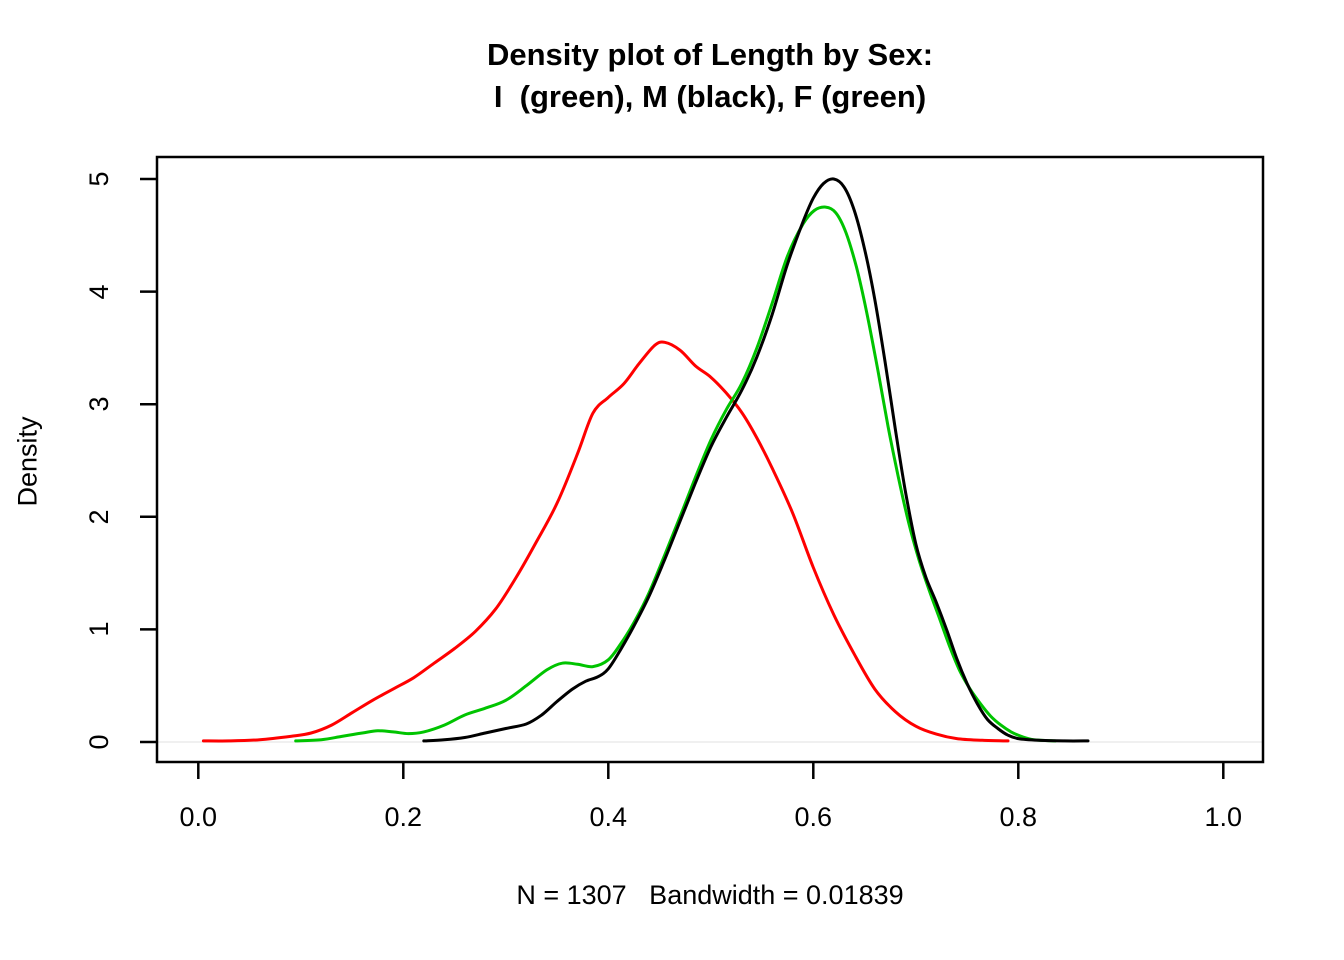 The width and height of the screenshot is (1344, 960). I want to click on y-tick-label: 3, so click(99, 404).